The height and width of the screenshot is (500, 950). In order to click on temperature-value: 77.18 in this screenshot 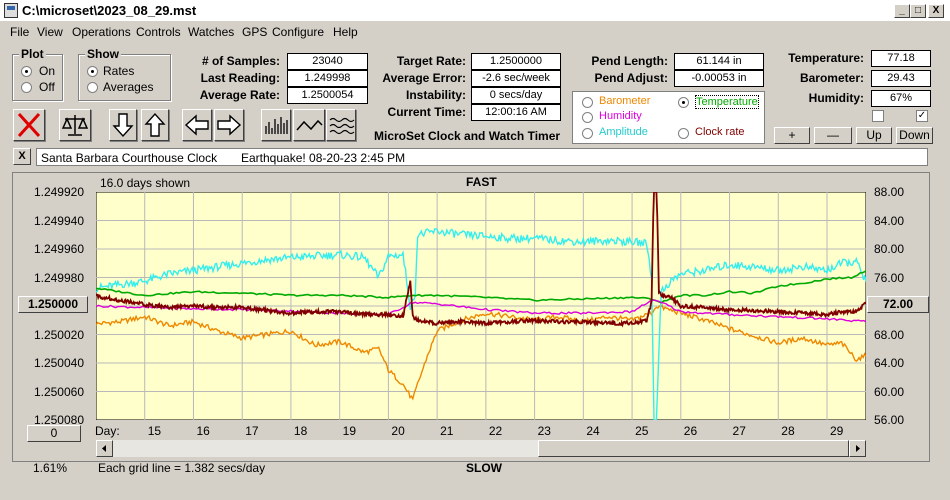, I will do `click(901, 58)`.